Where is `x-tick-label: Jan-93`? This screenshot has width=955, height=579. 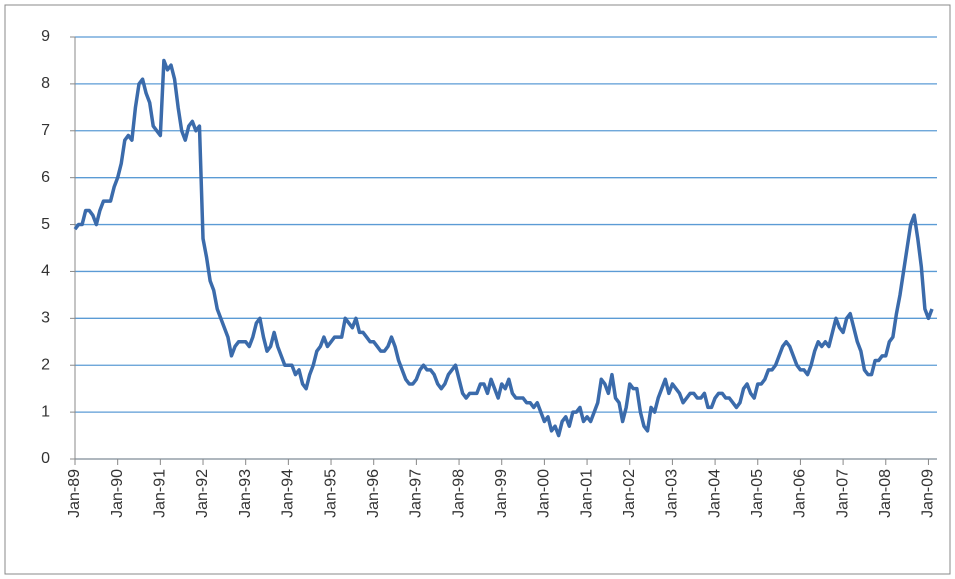
x-tick-label: Jan-93 is located at coordinates (245, 493).